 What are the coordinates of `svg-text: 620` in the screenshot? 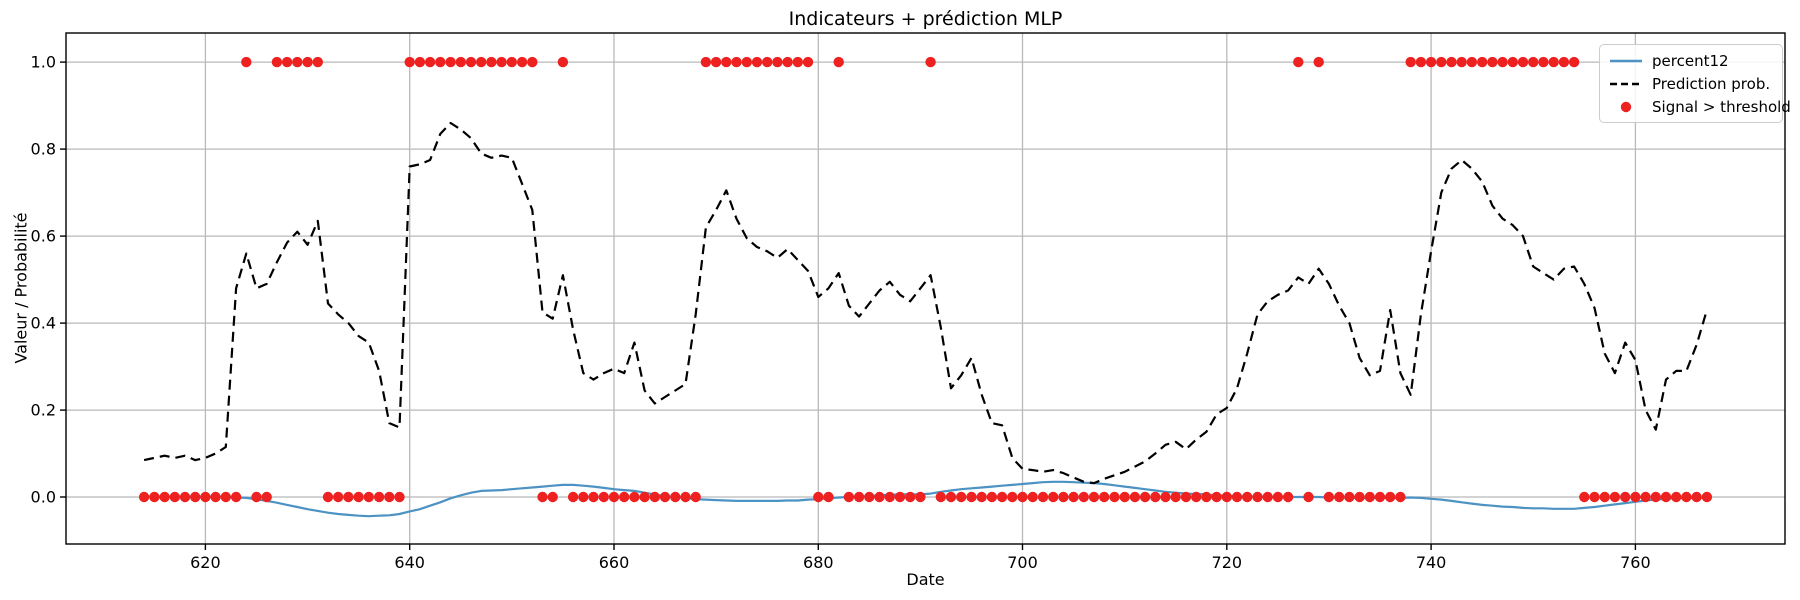 It's located at (205, 562).